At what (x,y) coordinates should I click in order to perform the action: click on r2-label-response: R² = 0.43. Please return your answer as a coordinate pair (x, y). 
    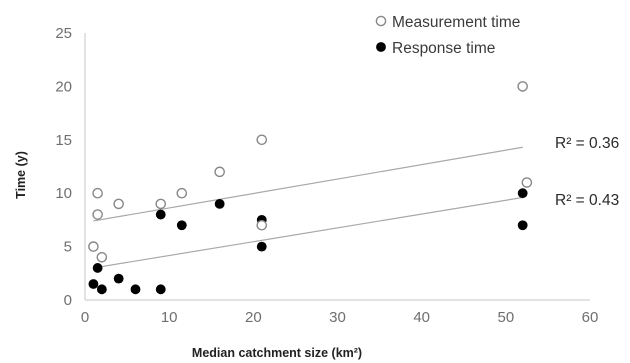
    Looking at the image, I should click on (587, 200).